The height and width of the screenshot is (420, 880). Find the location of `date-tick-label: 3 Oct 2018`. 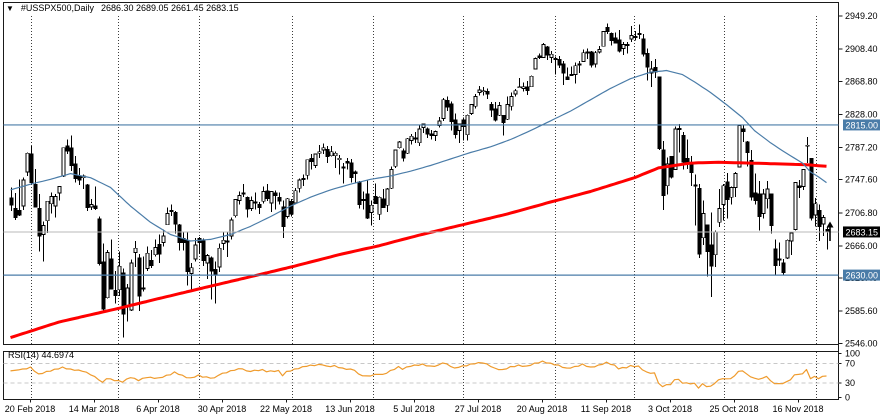

date-tick-label: 3 Oct 2018 is located at coordinates (670, 409).